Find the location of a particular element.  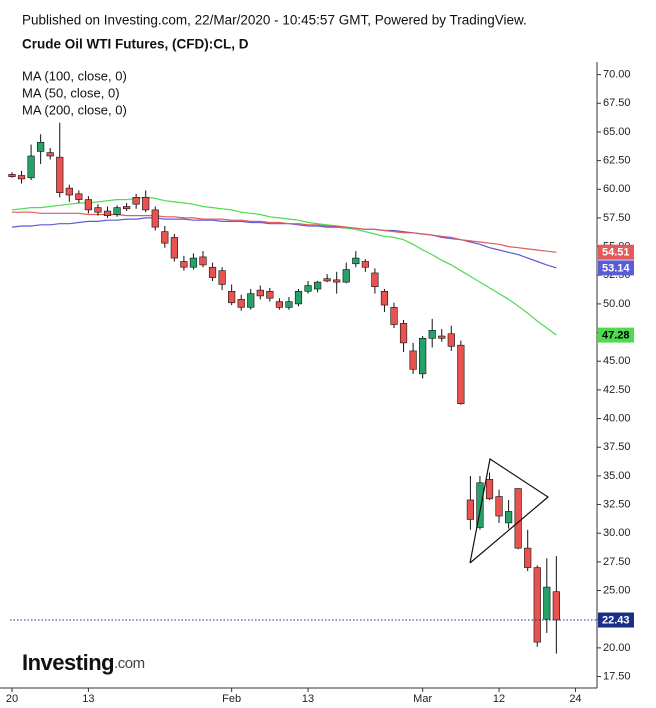

chart-title: Crude Oil WTI Futures, (CFD):CL, D is located at coordinates (135, 44).